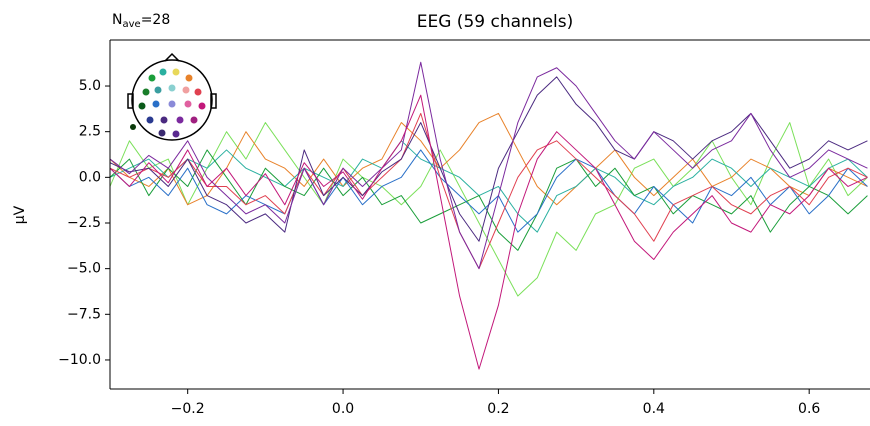 The width and height of the screenshot is (870, 426). I want to click on y-tick-label: −5.0, so click(84, 269).